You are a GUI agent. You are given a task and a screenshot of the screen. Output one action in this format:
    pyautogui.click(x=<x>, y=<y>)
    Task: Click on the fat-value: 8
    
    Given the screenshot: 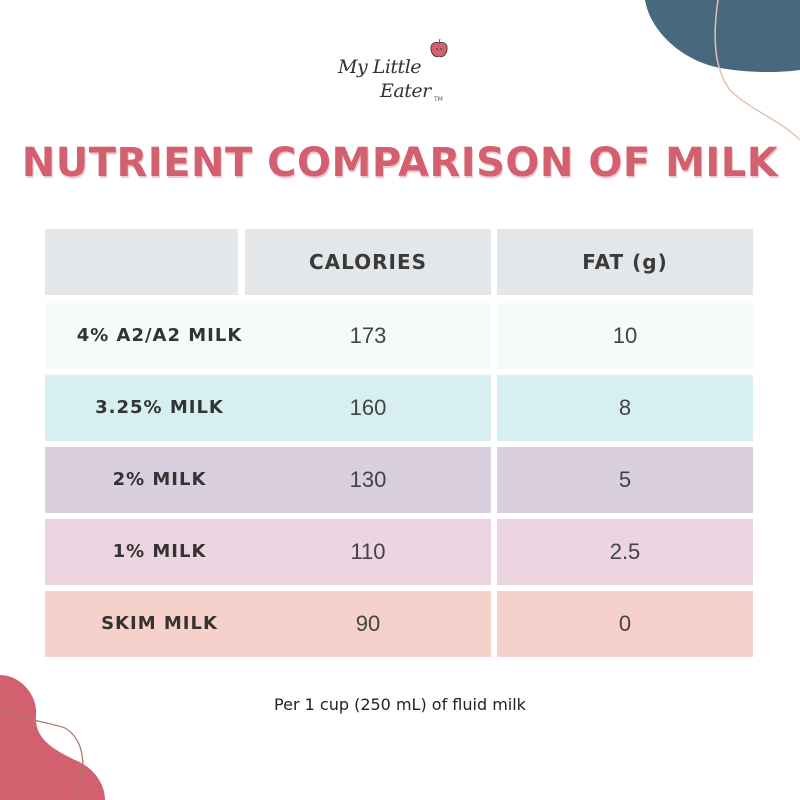 What is the action you would take?
    pyautogui.click(x=625, y=408)
    